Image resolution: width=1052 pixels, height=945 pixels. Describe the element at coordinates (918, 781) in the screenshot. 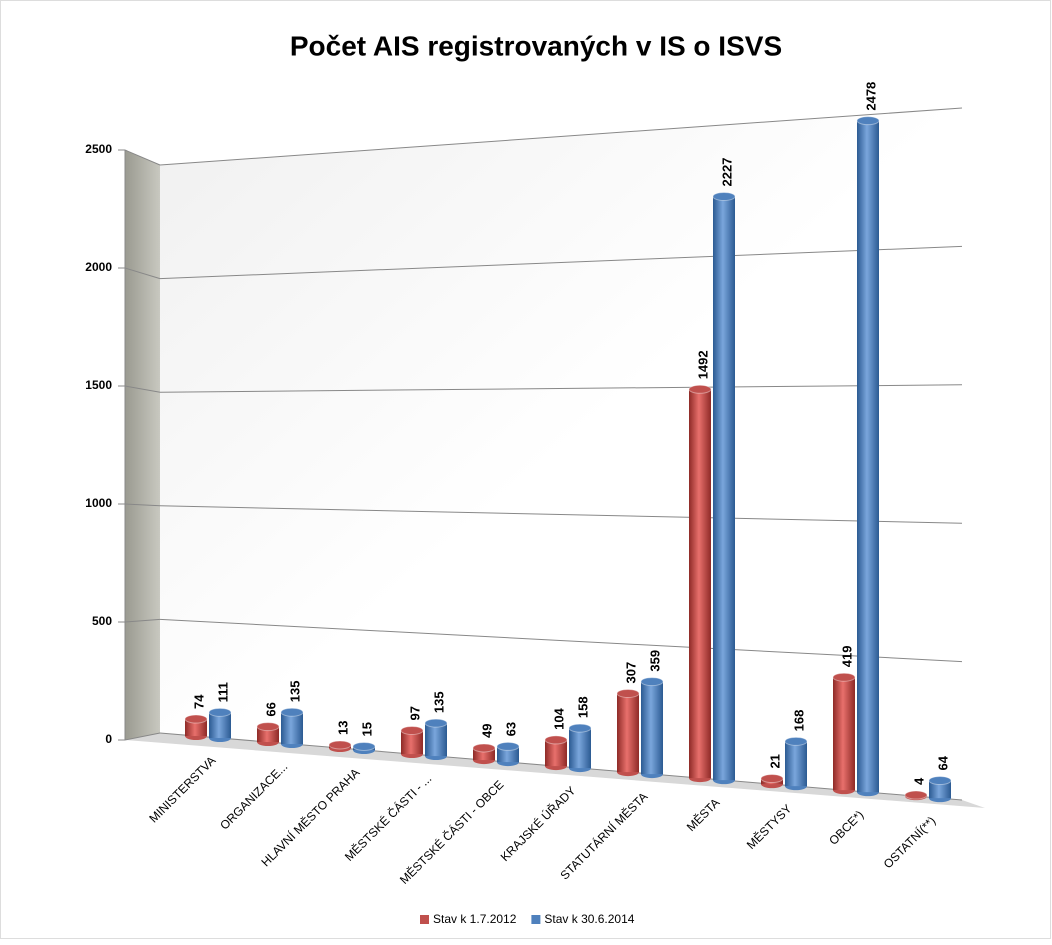

I see `value-label: 4` at that location.